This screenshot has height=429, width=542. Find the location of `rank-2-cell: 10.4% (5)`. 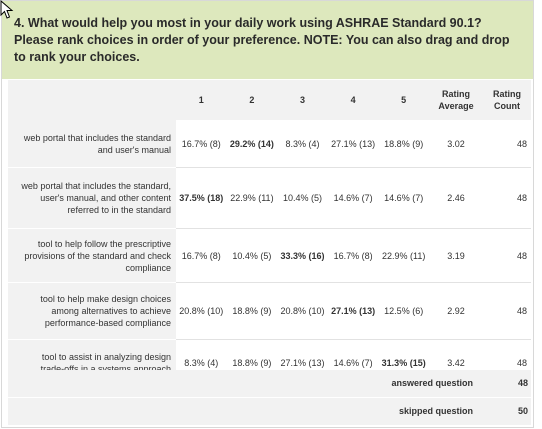

rank-2-cell: 10.4% (5) is located at coordinates (252, 255).